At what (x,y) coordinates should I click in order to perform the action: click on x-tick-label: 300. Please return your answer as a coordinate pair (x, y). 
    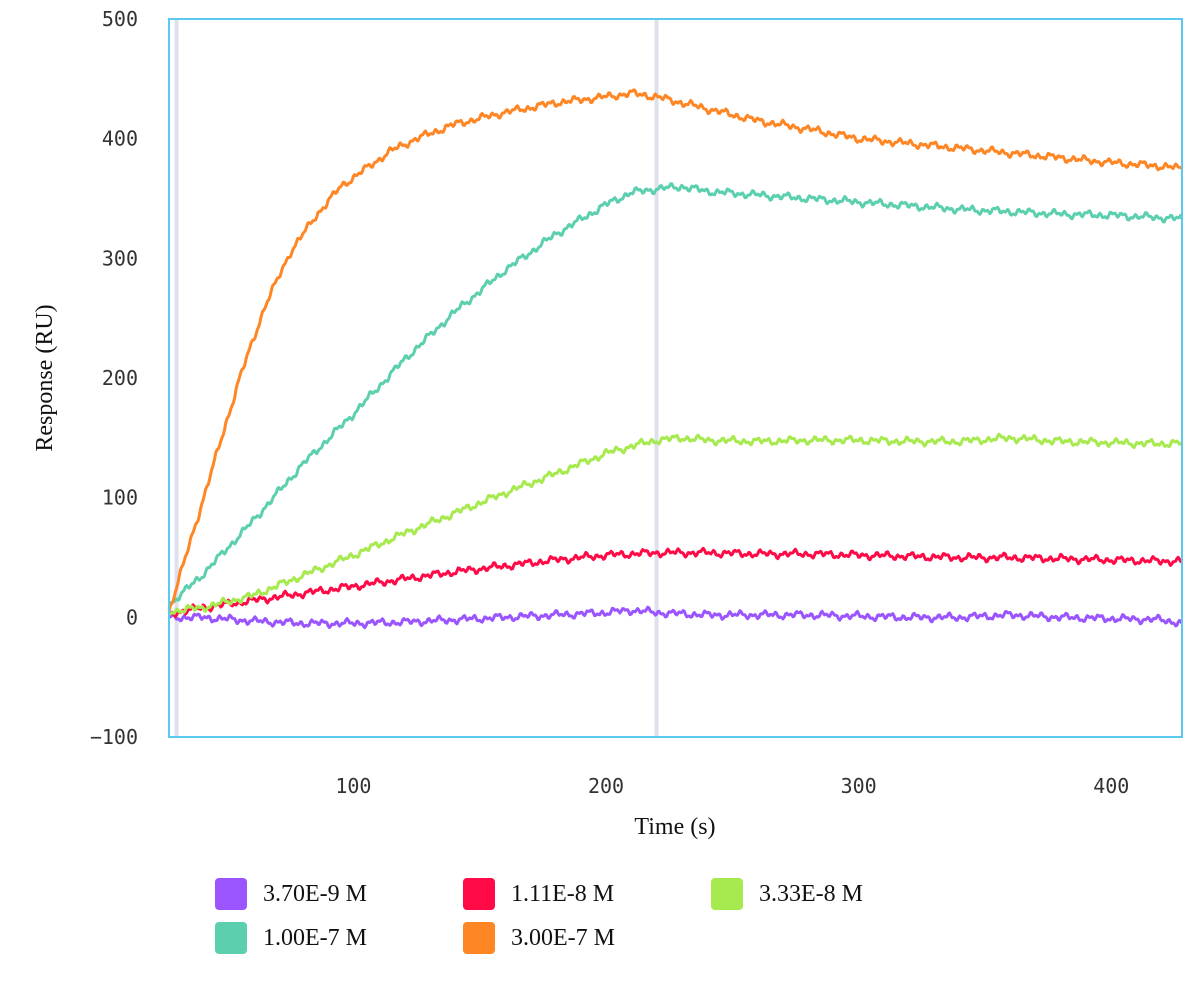
    Looking at the image, I should click on (859, 786).